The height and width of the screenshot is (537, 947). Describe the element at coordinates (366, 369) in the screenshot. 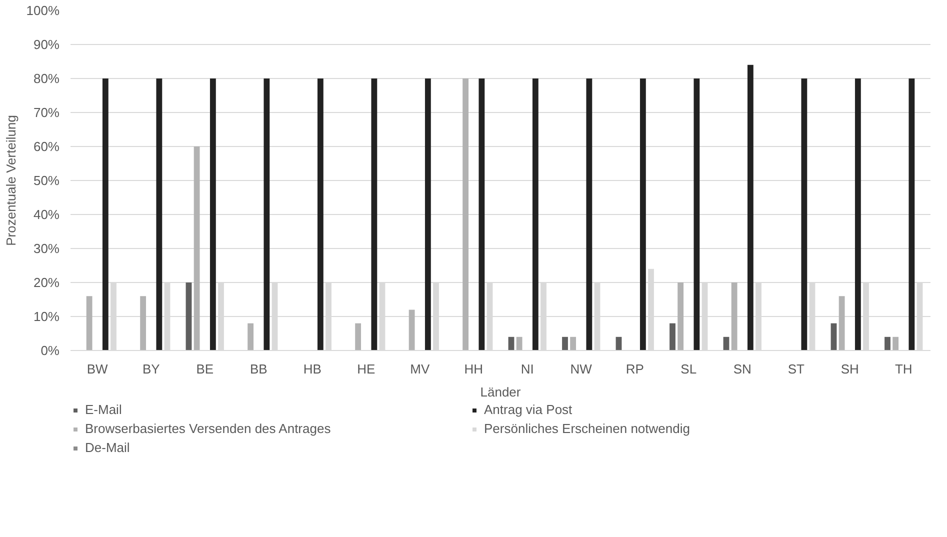

I see `x-tick-label: HE` at that location.